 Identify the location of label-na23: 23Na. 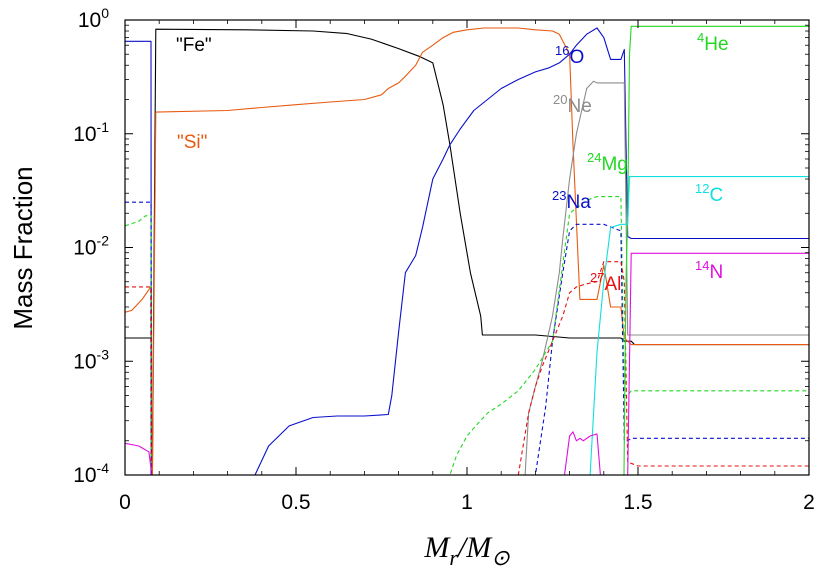
(571, 200).